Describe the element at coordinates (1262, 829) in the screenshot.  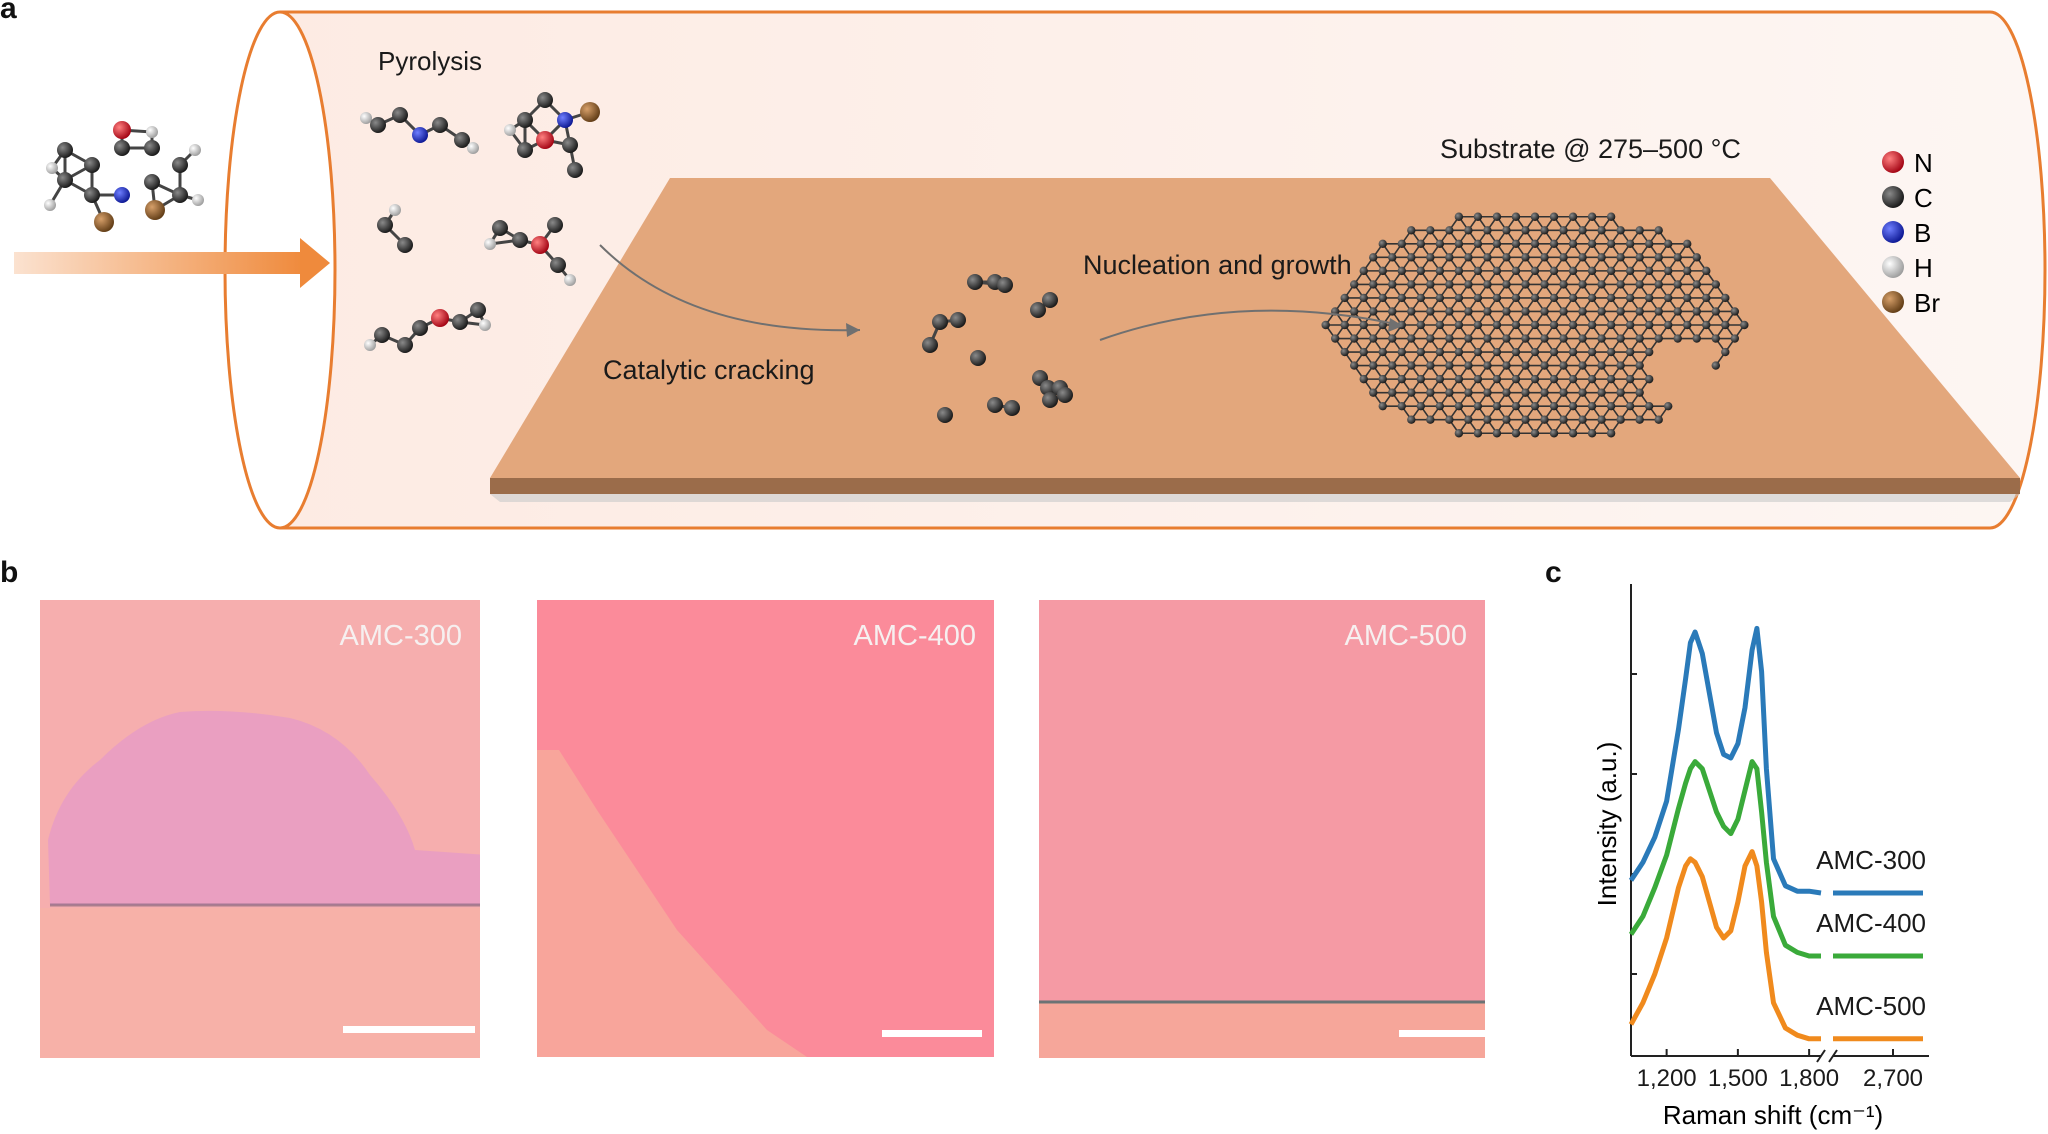
I see `micrograph-amc-500: AMC-500` at that location.